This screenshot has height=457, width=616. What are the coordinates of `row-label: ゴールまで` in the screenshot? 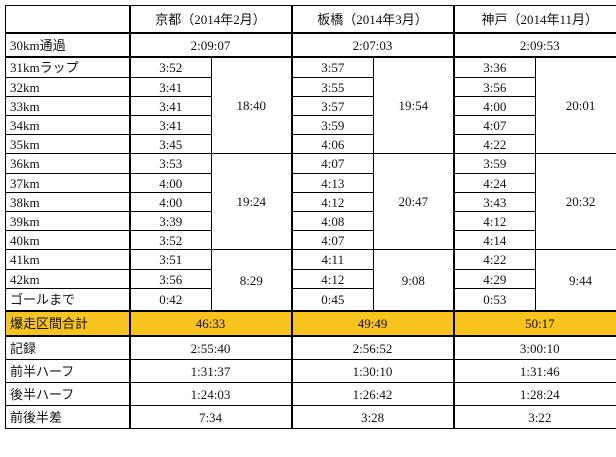 It's located at (67, 300).